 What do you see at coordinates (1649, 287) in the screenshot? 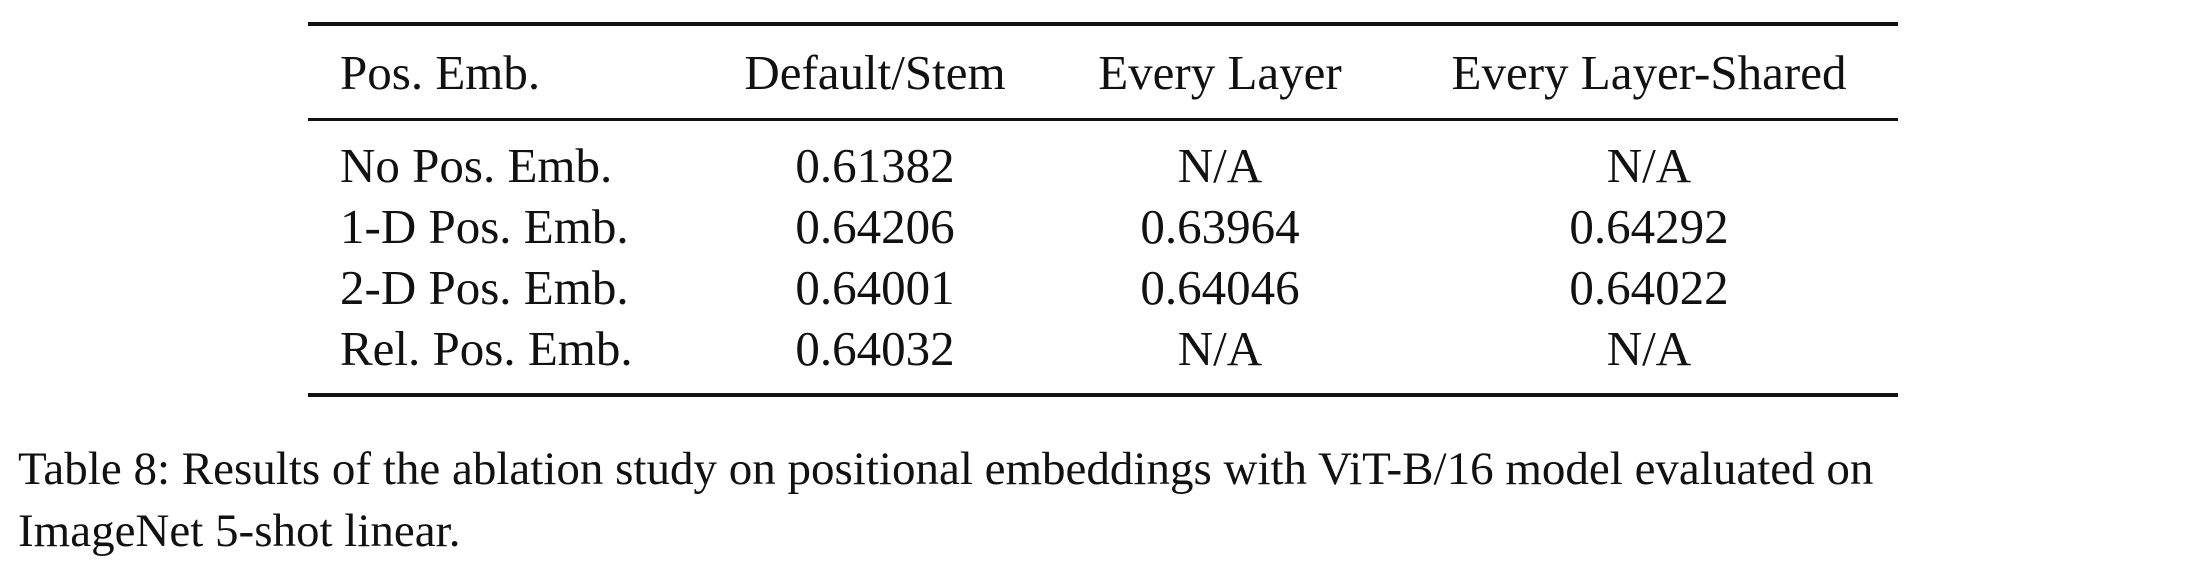
I see `cell-value: 0.64022` at bounding box center [1649, 287].